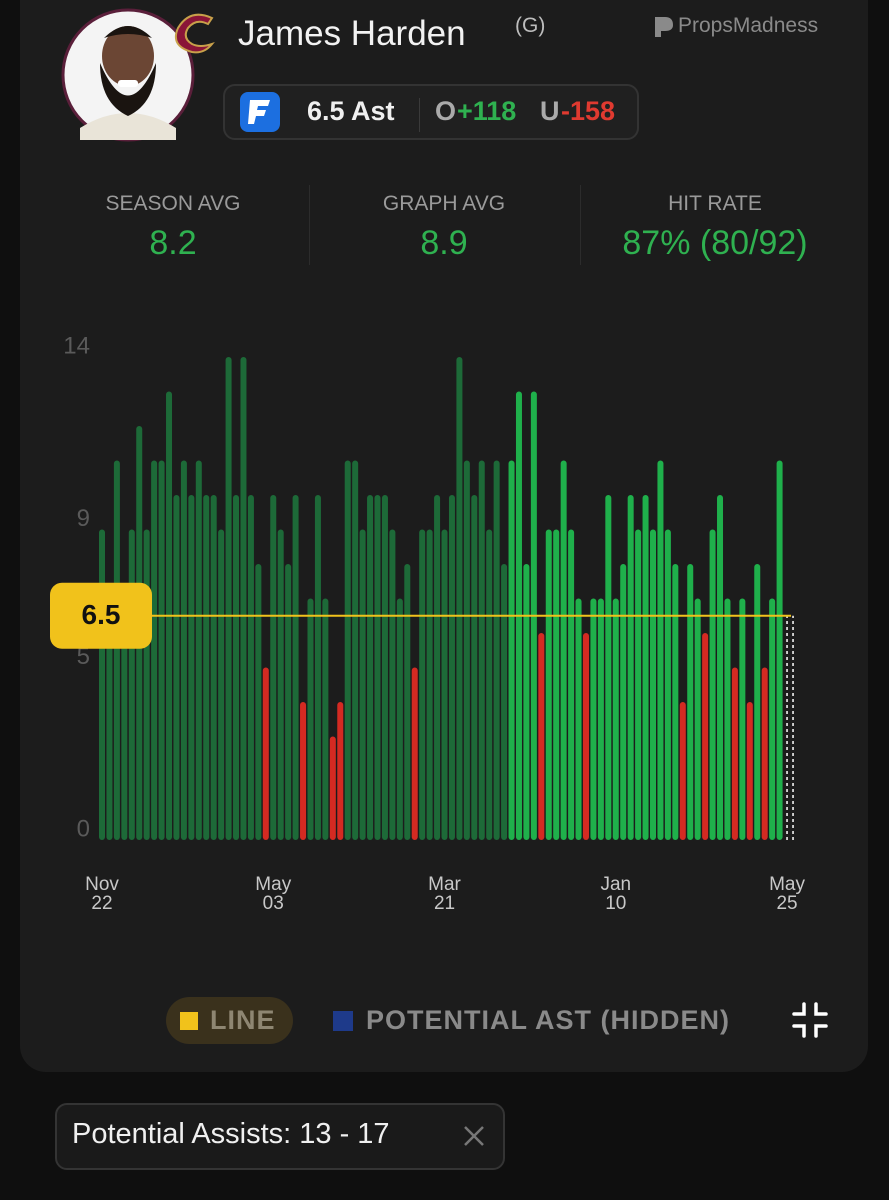 The width and height of the screenshot is (889, 1200). I want to click on remove-filter, so click(474, 1136).